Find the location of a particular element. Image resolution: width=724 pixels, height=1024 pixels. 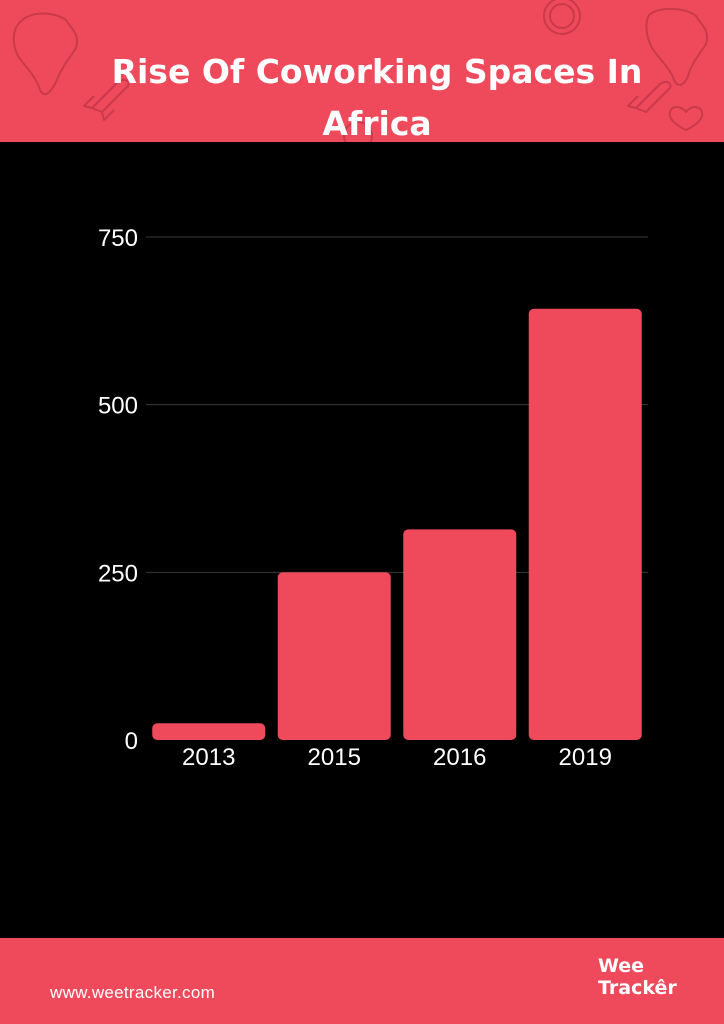

y-tick-label: 750 is located at coordinates (118, 238).